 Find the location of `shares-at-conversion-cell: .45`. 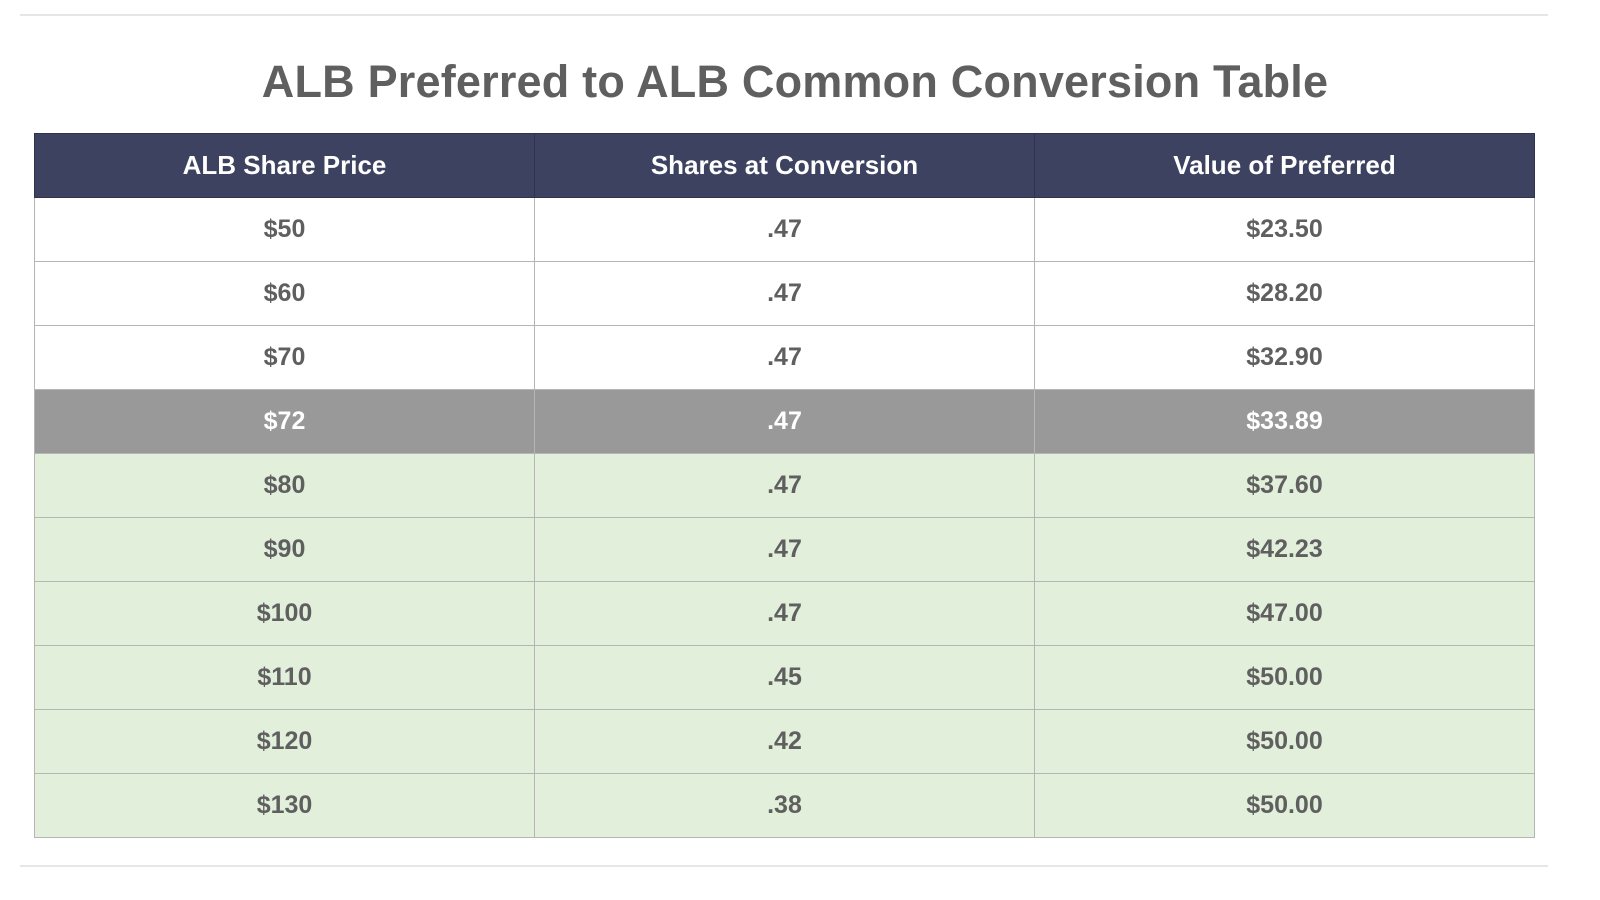

shares-at-conversion-cell: .45 is located at coordinates (784, 677).